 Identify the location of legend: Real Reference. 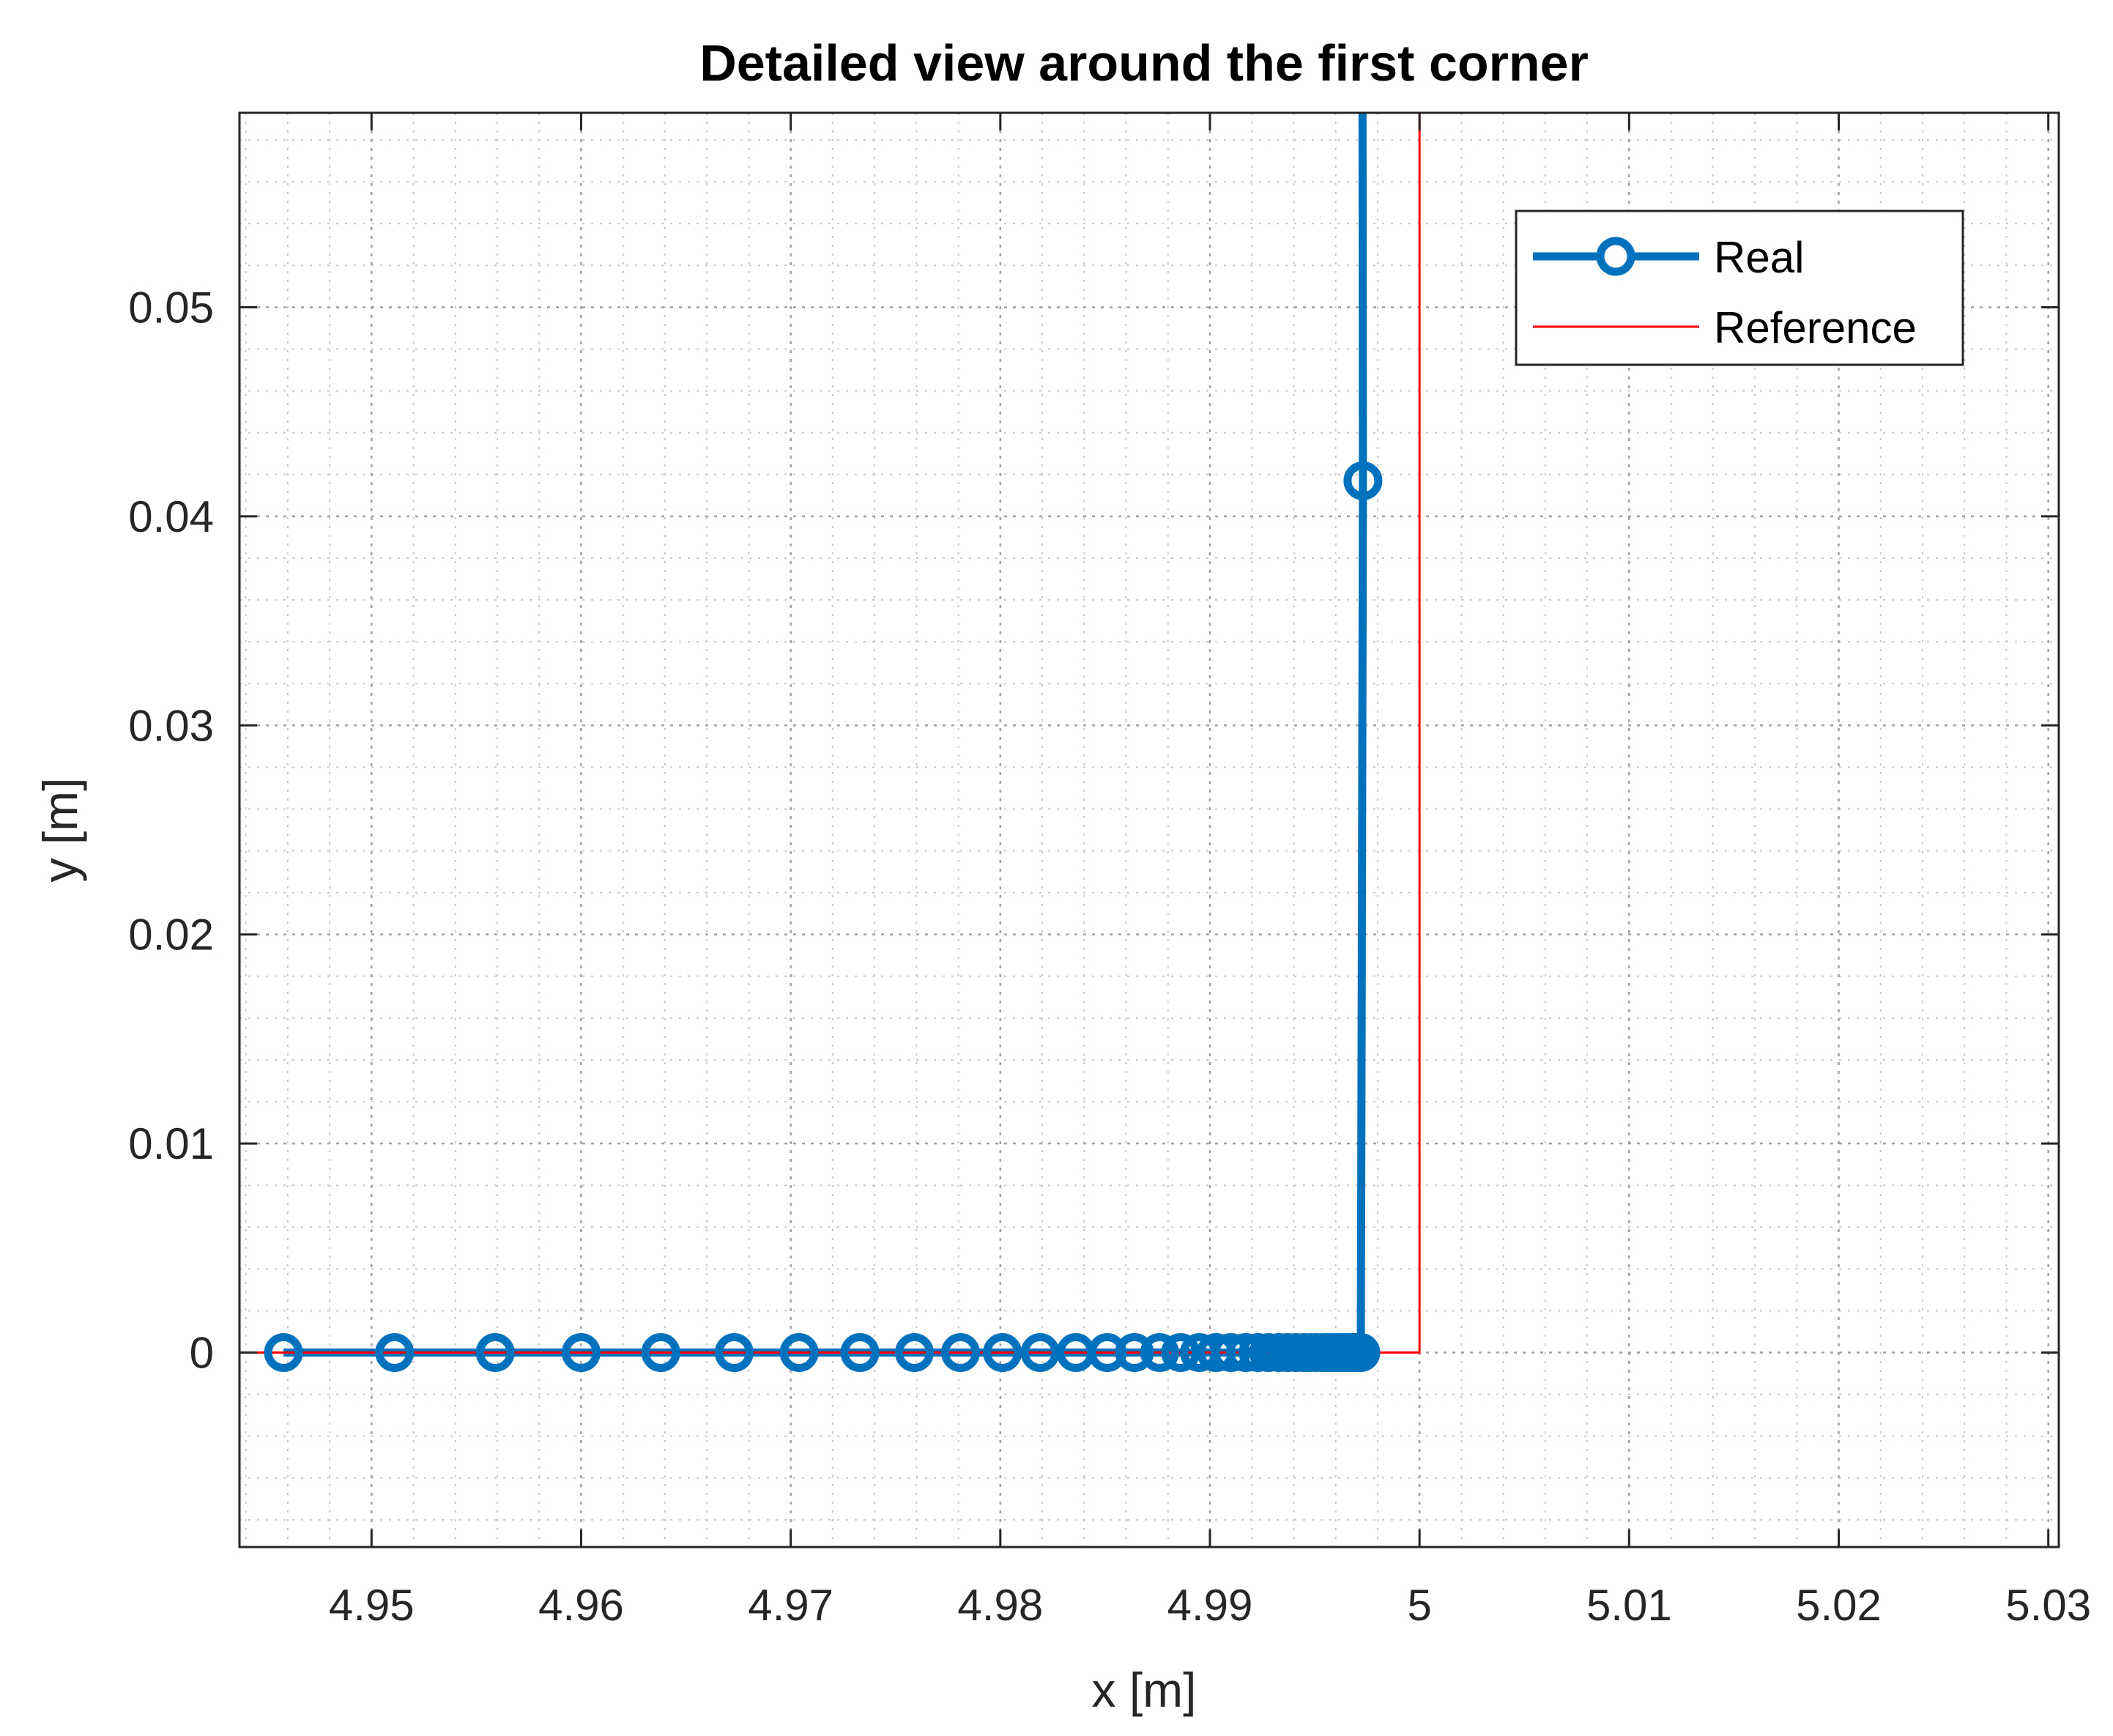
(1739, 287).